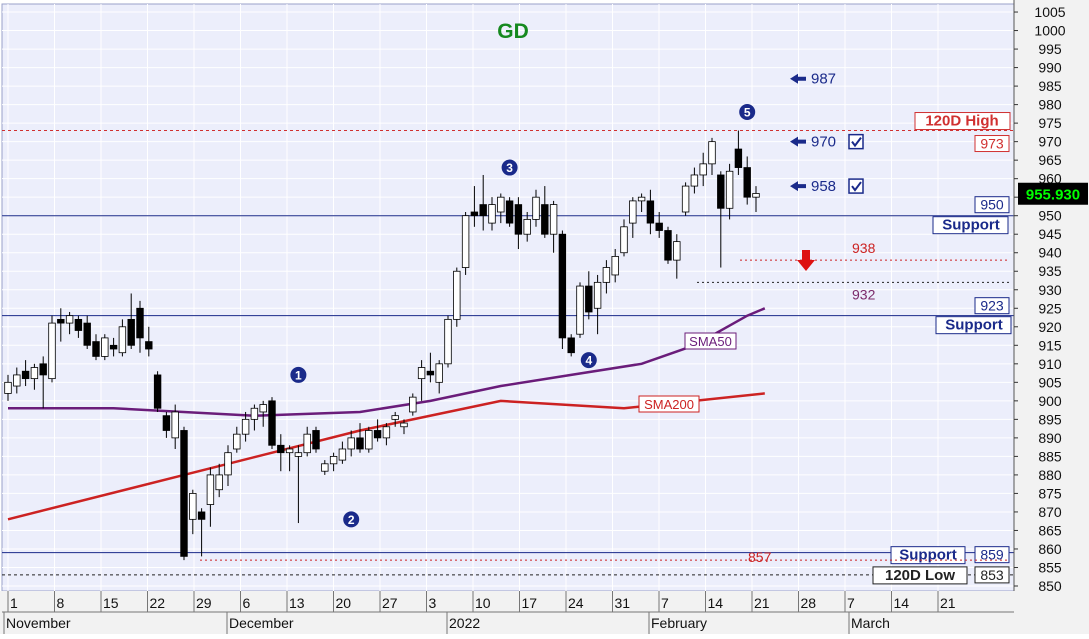  Describe the element at coordinates (1050, 549) in the screenshot. I see `y-tick-label: 860` at that location.